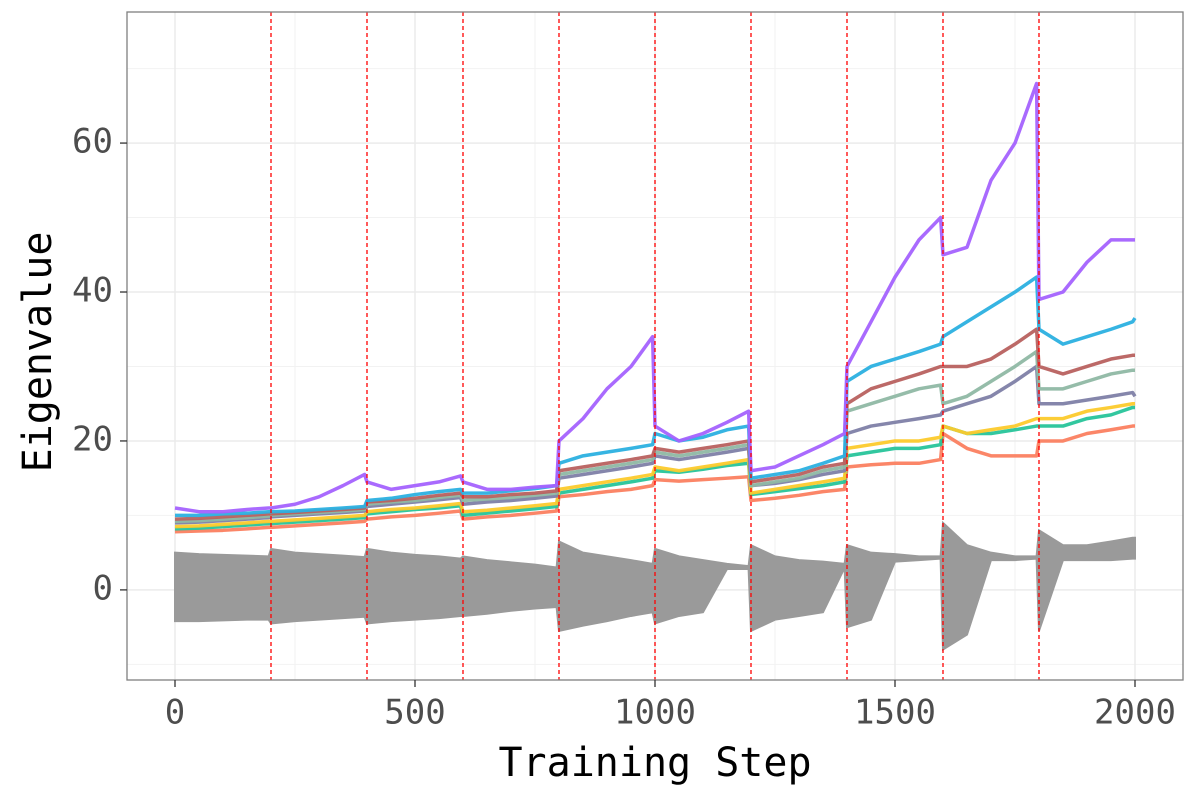  What do you see at coordinates (92, 439) in the screenshot?
I see `y-tick-label: 20` at bounding box center [92, 439].